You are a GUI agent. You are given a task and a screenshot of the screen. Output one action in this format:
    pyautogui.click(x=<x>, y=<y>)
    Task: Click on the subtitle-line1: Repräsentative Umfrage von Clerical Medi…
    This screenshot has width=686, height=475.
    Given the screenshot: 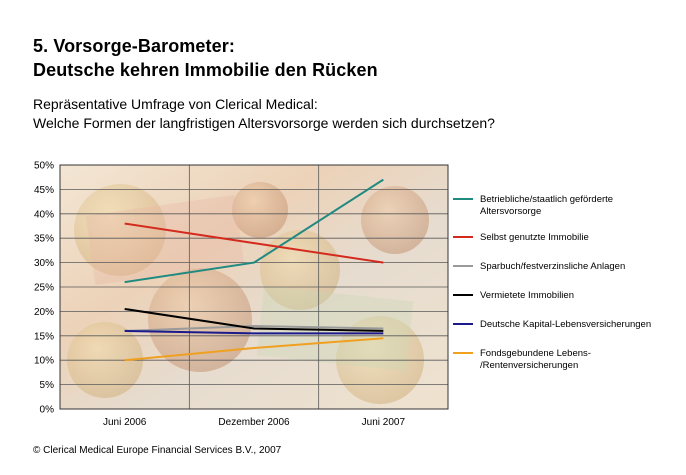 What is the action you would take?
    pyautogui.click(x=175, y=104)
    